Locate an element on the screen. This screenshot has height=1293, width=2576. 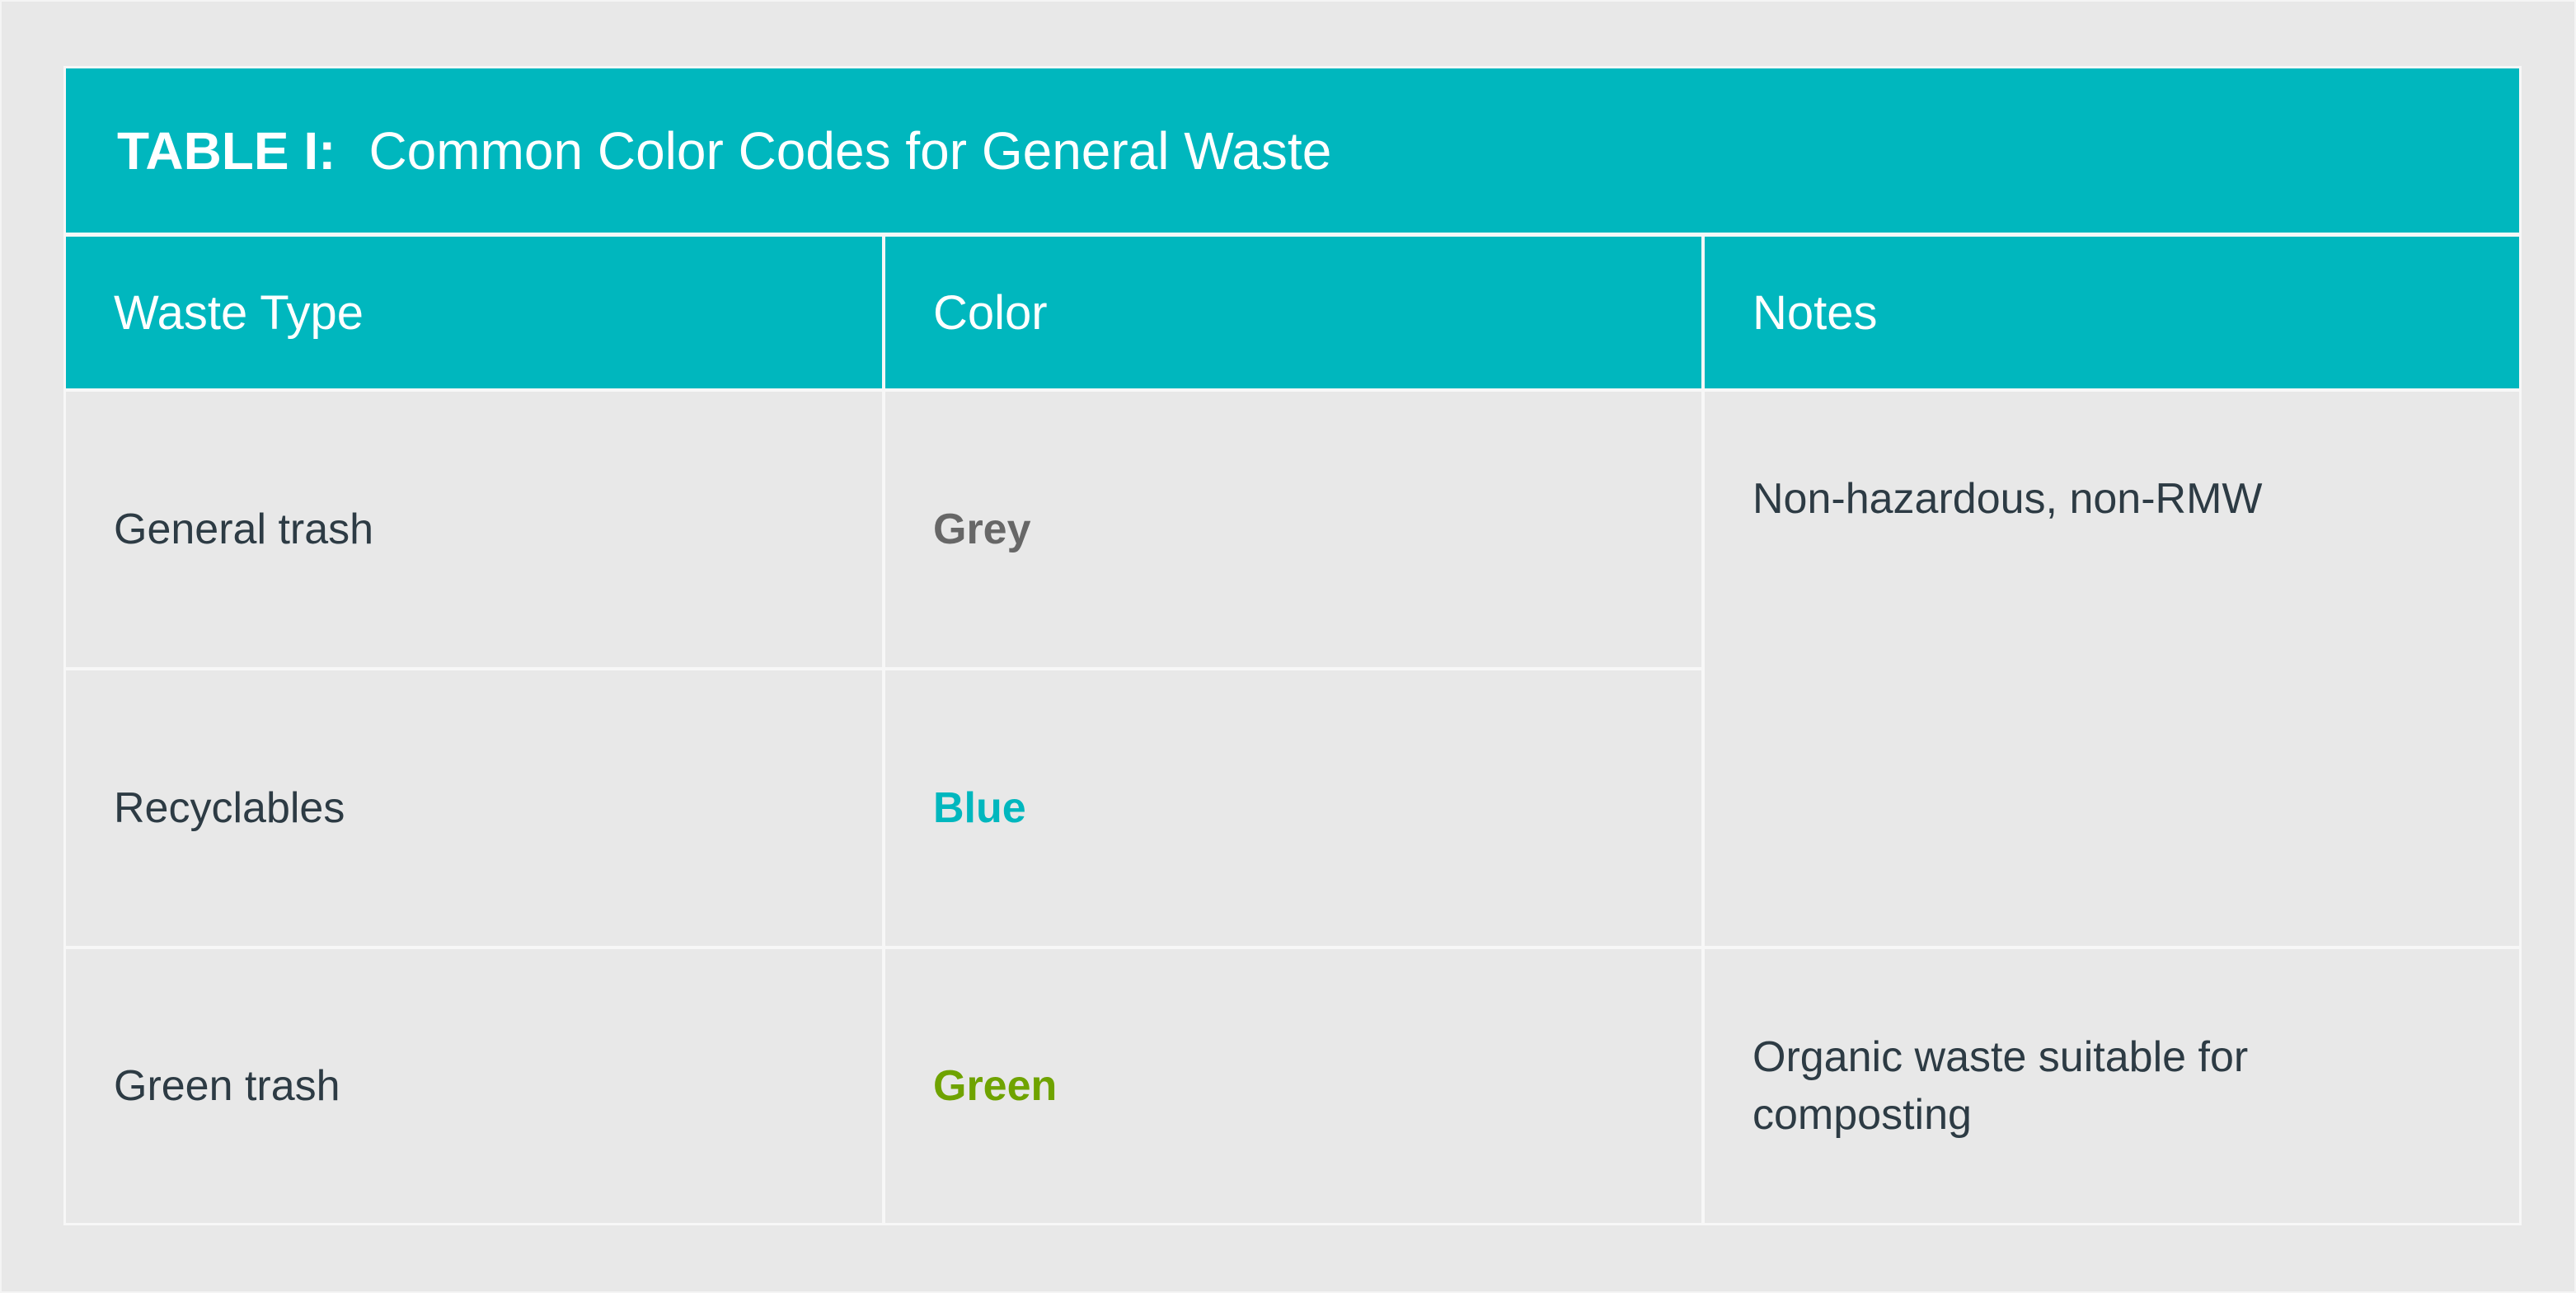
table-title-text: Common Color Codes for General Waste is located at coordinates (850, 150).